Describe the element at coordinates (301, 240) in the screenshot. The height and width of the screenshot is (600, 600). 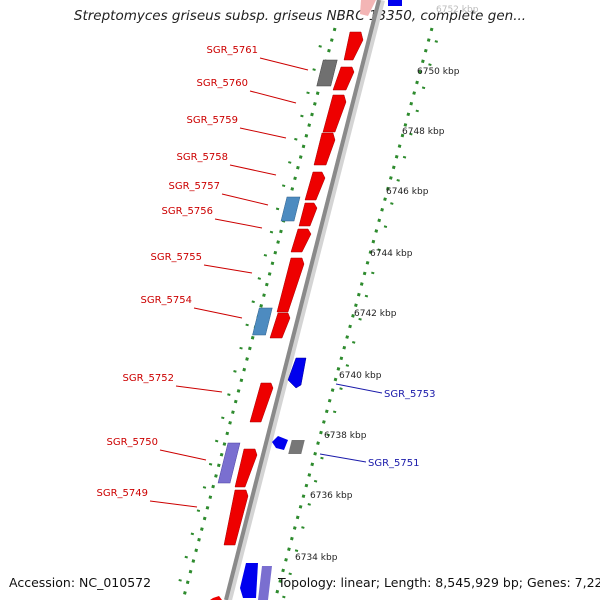
I see `gene-arrow-sgr-5756b` at that location.